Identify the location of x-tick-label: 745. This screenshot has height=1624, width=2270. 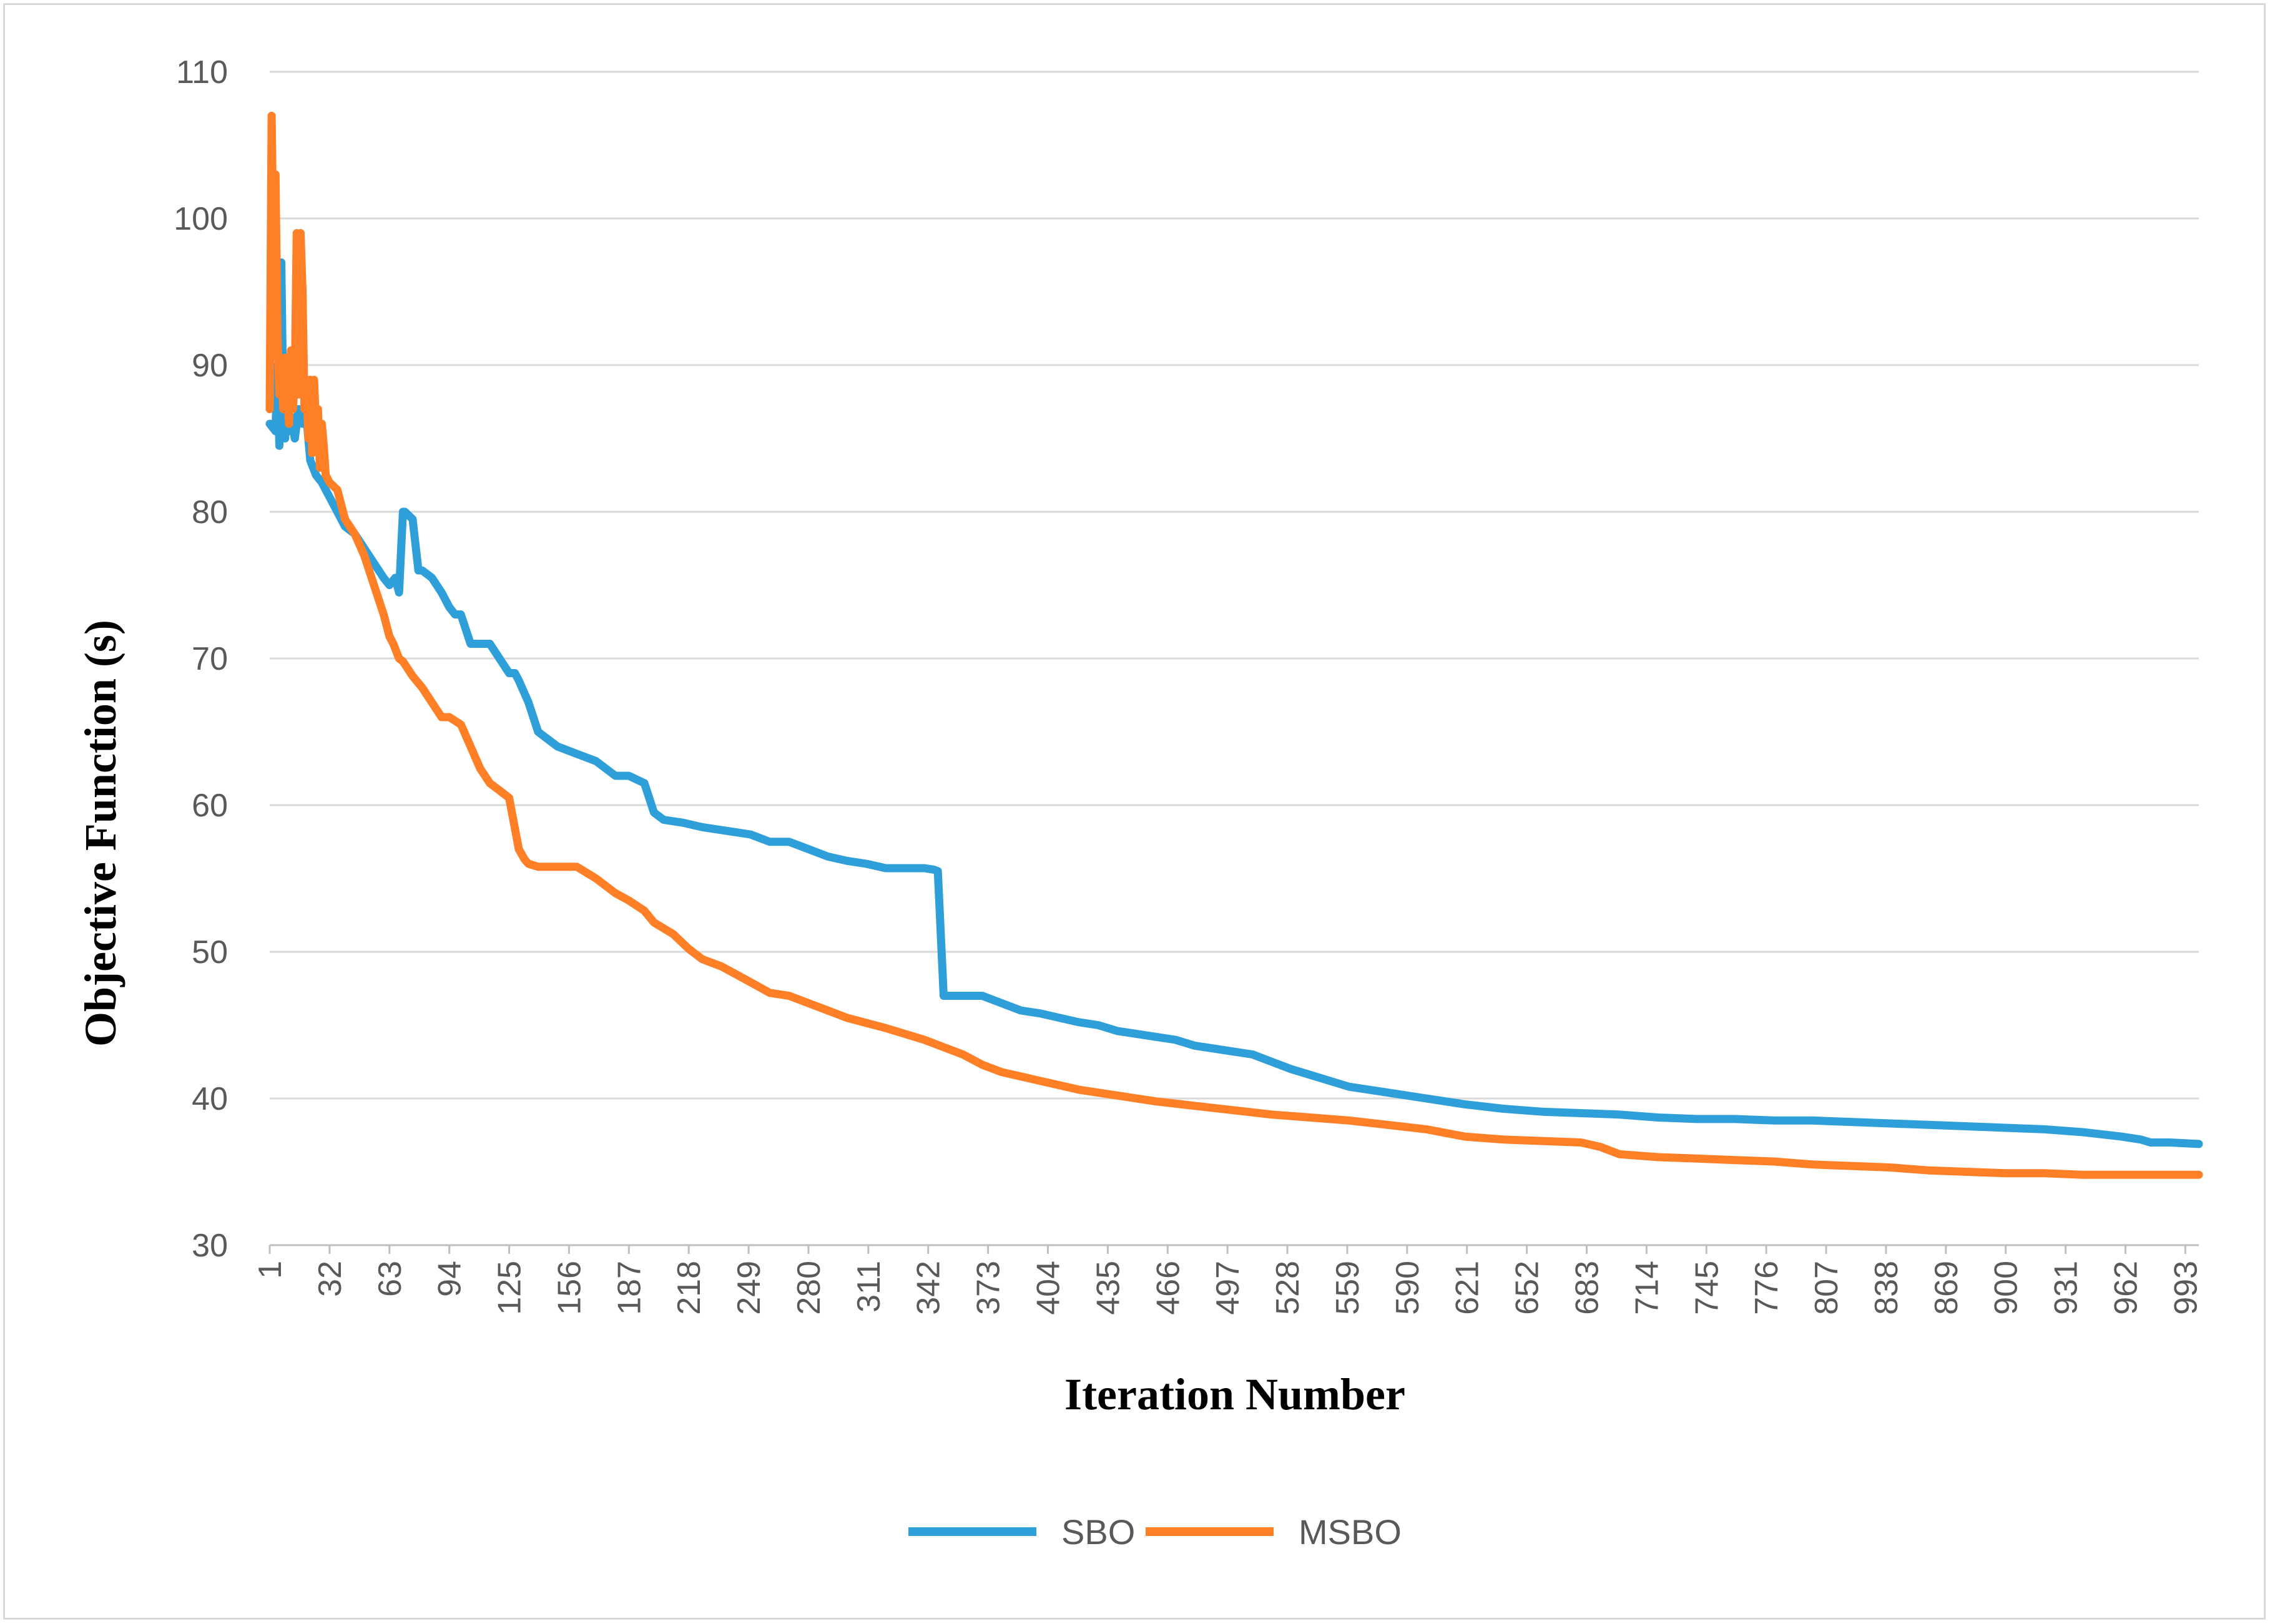
(1707, 1288).